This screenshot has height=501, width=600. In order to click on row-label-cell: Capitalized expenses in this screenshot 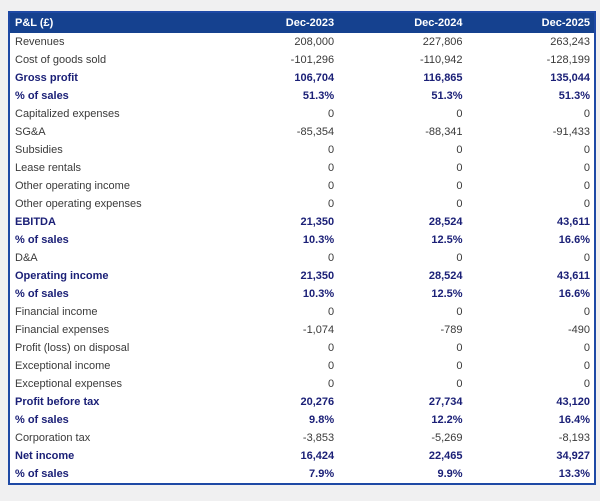, I will do `click(67, 114)`.